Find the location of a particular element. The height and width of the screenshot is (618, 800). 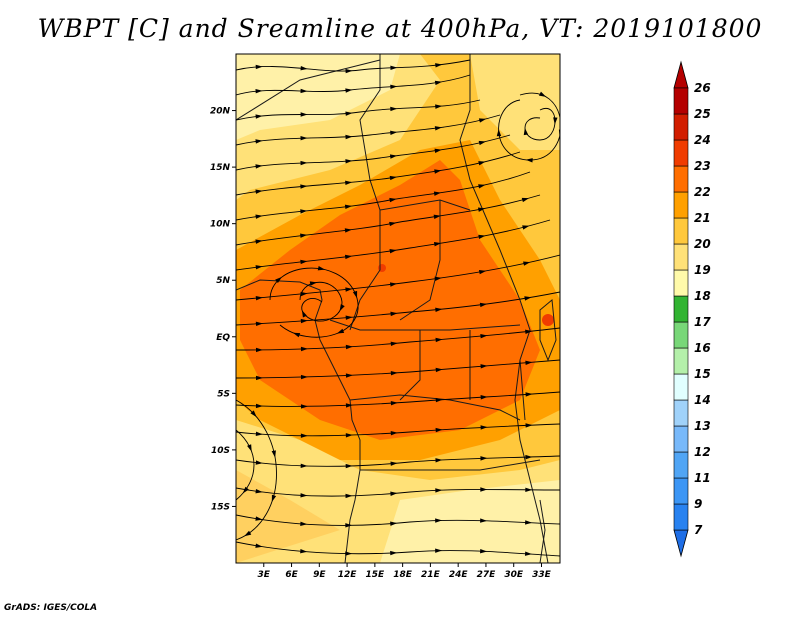

southern-boundary is located at coordinates (435, 407).